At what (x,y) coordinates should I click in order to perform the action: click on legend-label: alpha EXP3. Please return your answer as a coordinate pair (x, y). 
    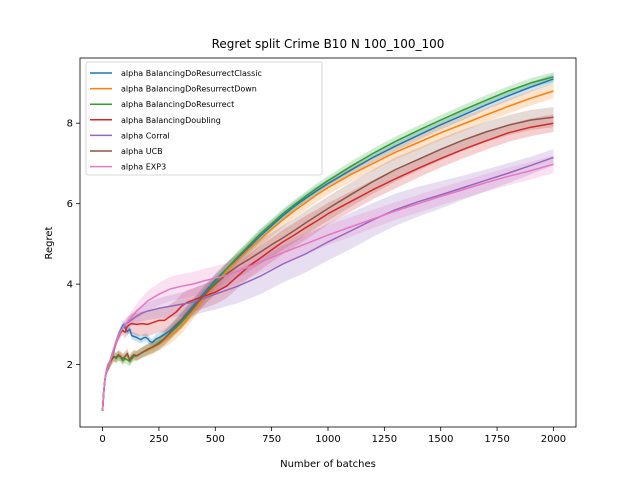
    Looking at the image, I should click on (143, 167).